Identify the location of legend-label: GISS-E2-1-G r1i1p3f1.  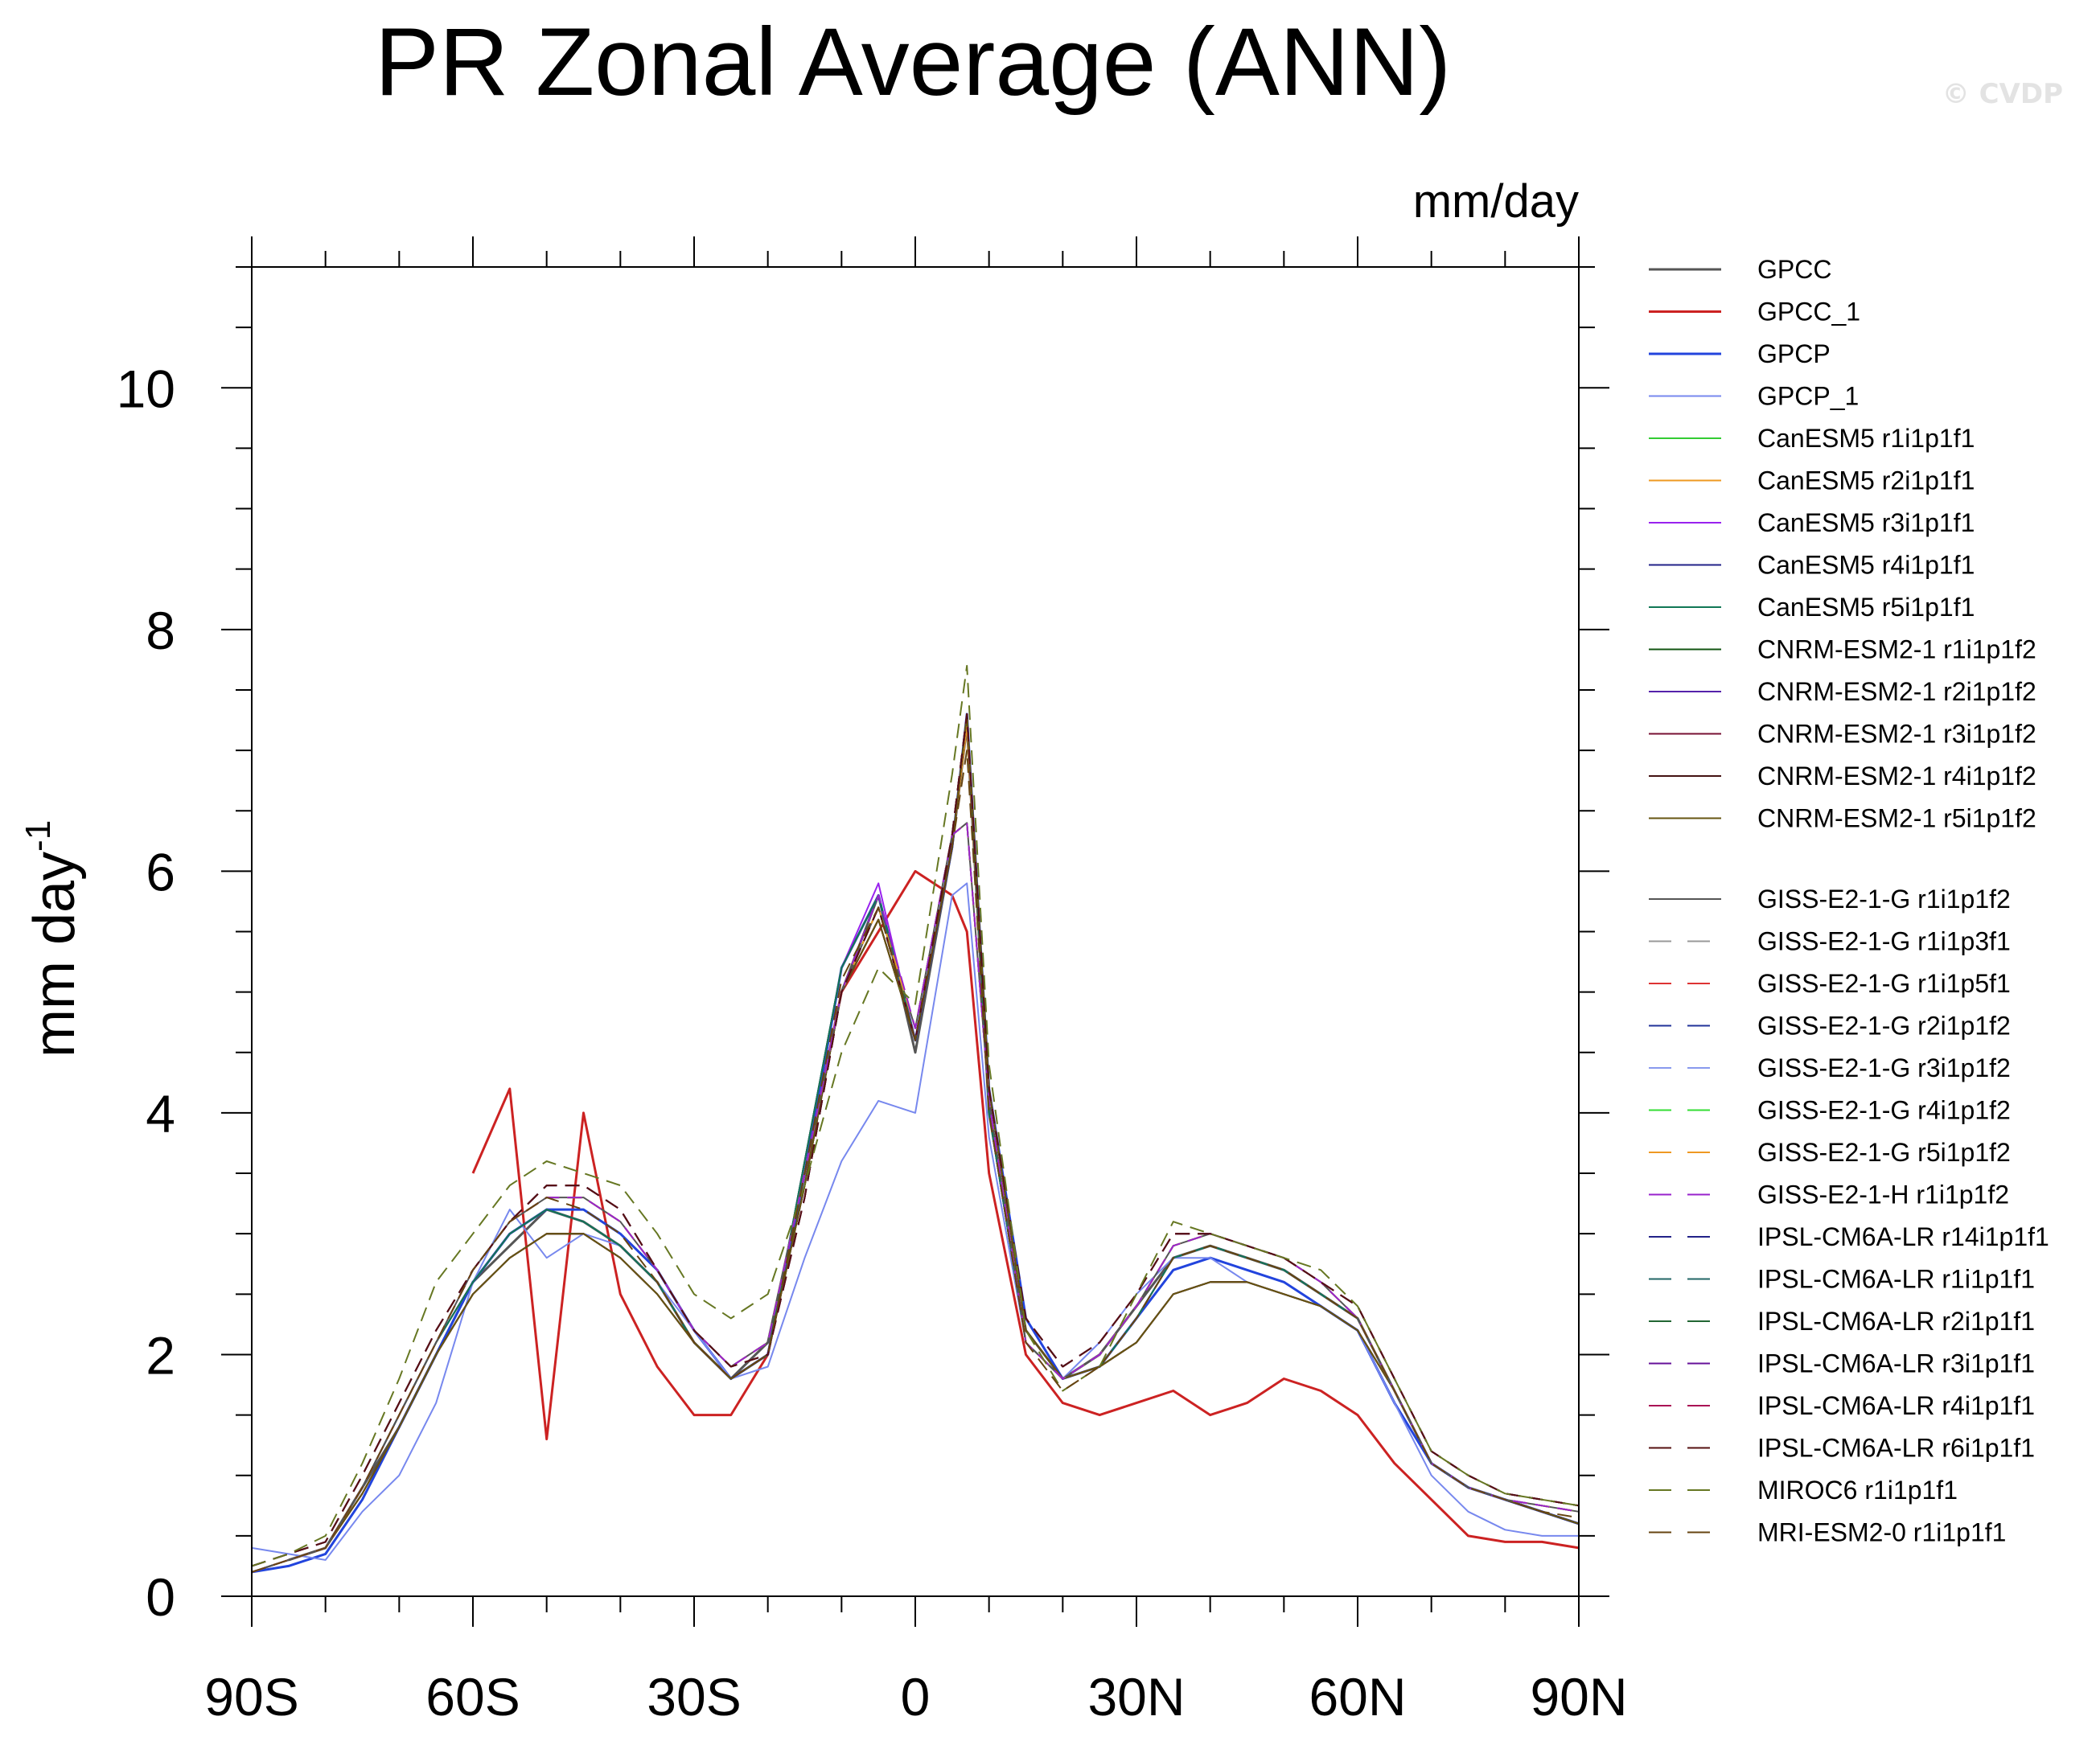
(1884, 941).